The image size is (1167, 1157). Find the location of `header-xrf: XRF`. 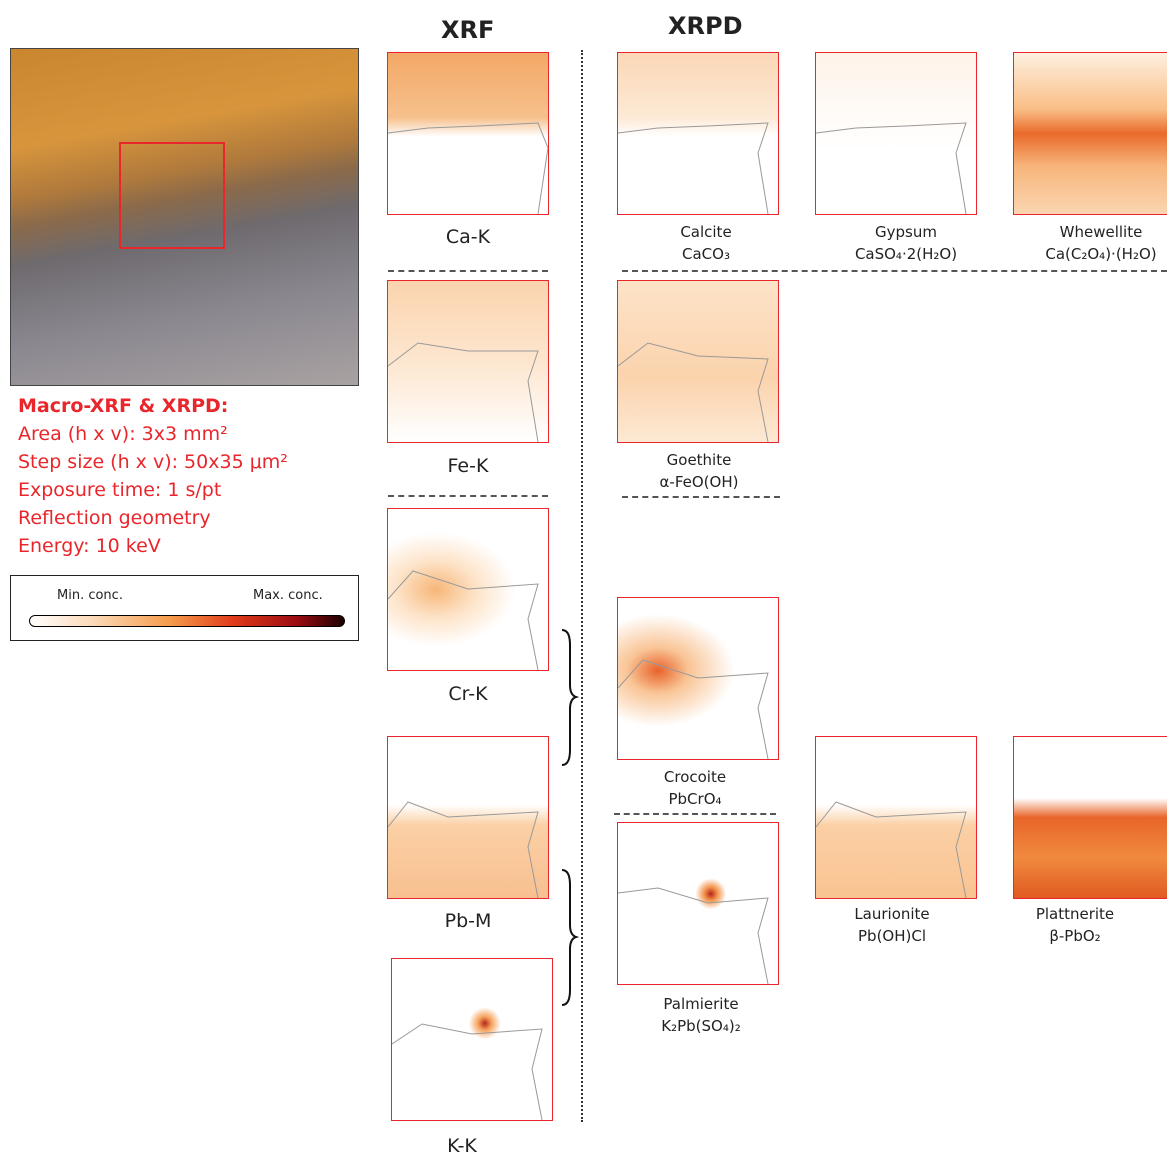

header-xrf: XRF is located at coordinates (468, 30).